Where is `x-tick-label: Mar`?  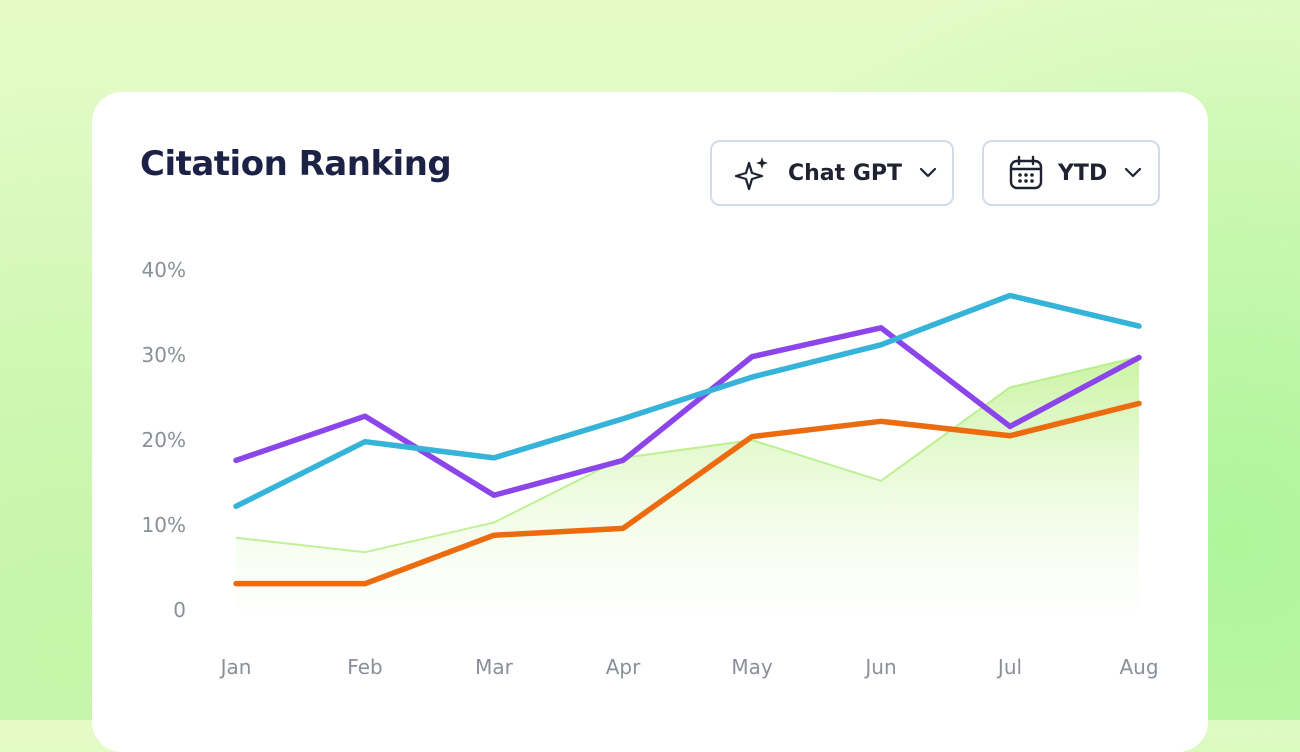
x-tick-label: Mar is located at coordinates (494, 667).